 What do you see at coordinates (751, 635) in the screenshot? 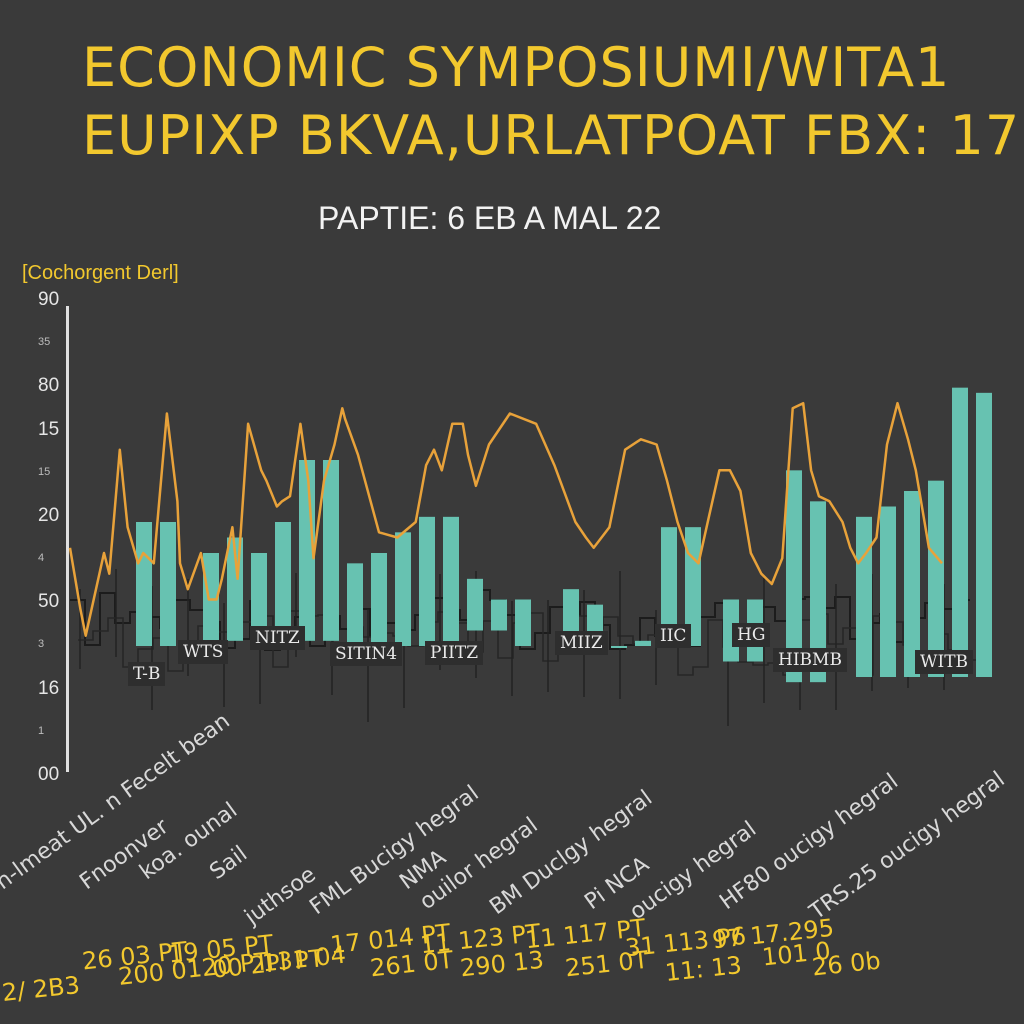
I see `band-label: HG` at bounding box center [751, 635].